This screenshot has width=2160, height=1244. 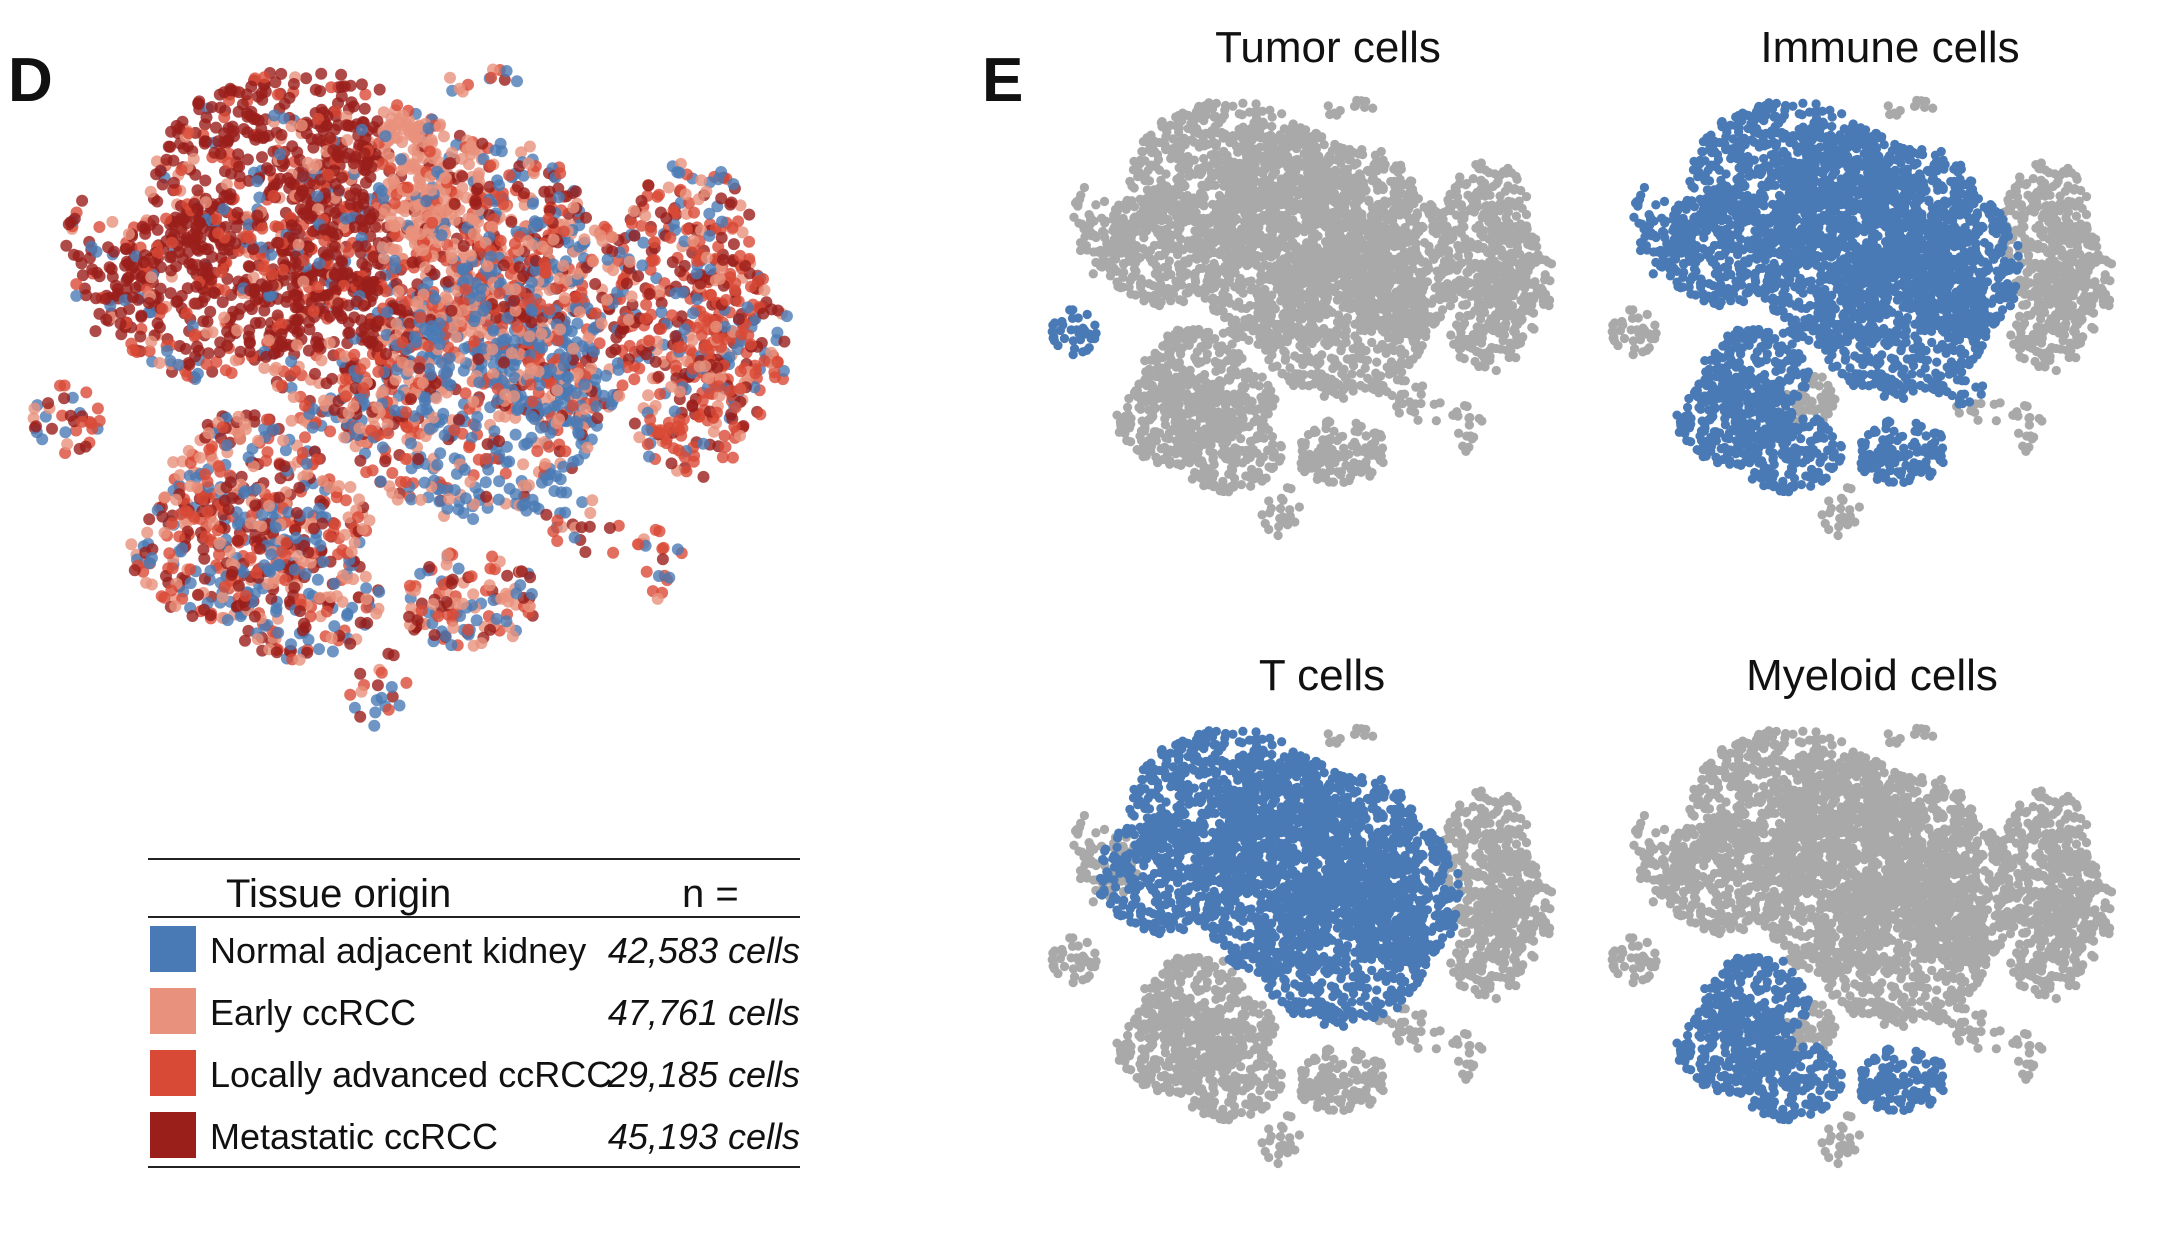 What do you see at coordinates (1322, 676) in the screenshot?
I see `subplot-title-t-cells: T cells` at bounding box center [1322, 676].